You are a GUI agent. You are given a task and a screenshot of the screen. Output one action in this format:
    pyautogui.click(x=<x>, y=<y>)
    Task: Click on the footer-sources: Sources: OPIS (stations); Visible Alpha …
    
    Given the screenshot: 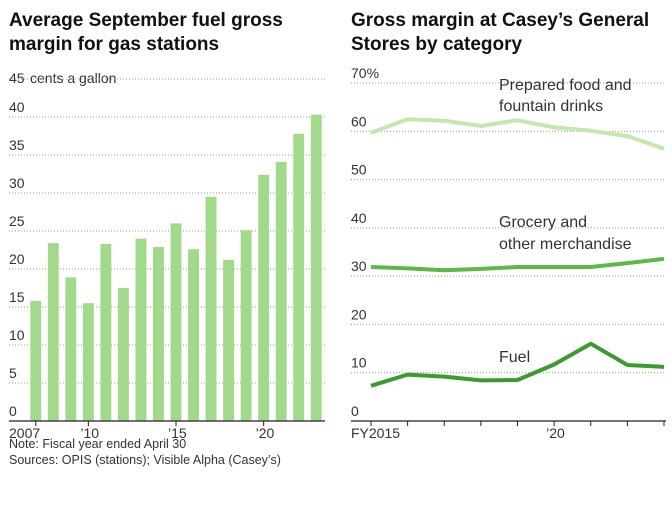 What is the action you would take?
    pyautogui.click(x=145, y=460)
    